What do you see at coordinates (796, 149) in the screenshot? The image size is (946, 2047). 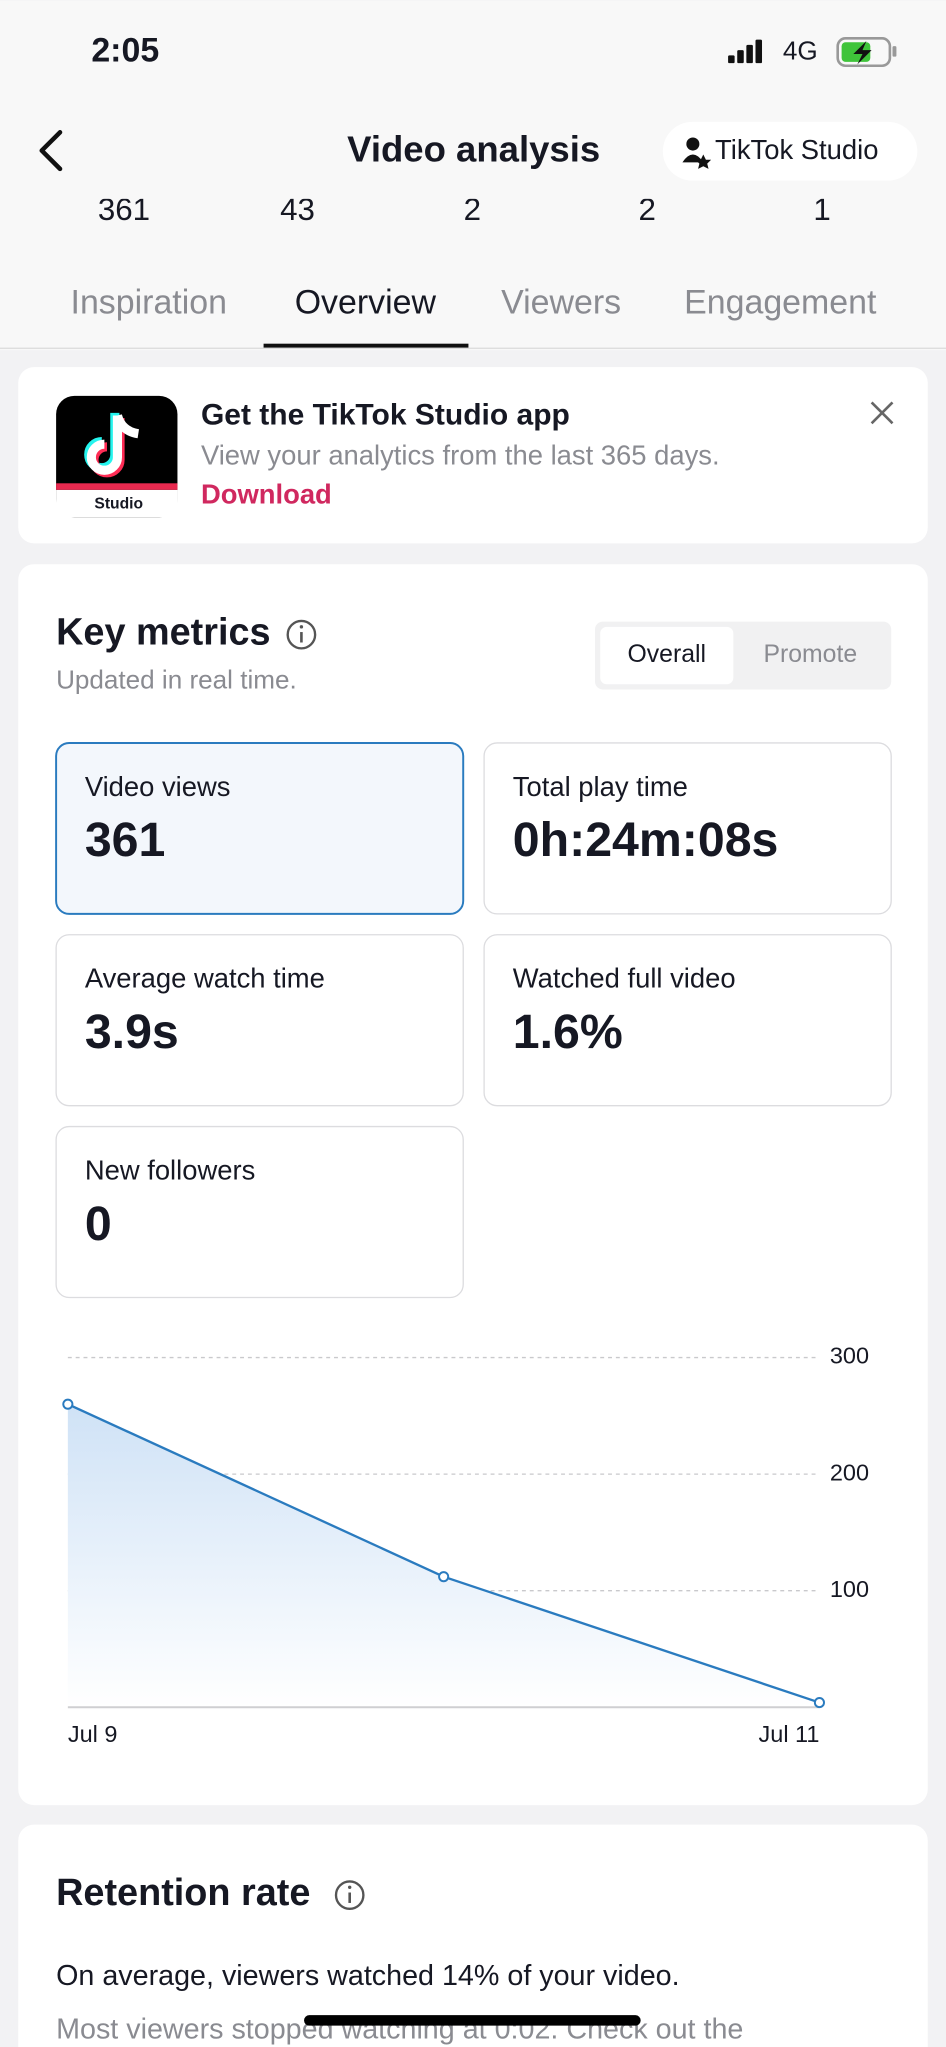 I see `studio-button-label: TikTok Studio` at bounding box center [796, 149].